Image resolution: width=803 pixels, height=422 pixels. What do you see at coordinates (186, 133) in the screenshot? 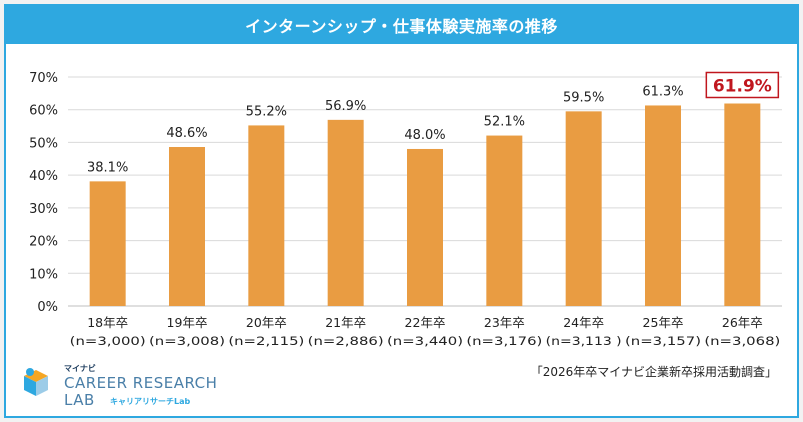
I see `value-label: 48.6%` at bounding box center [186, 133].